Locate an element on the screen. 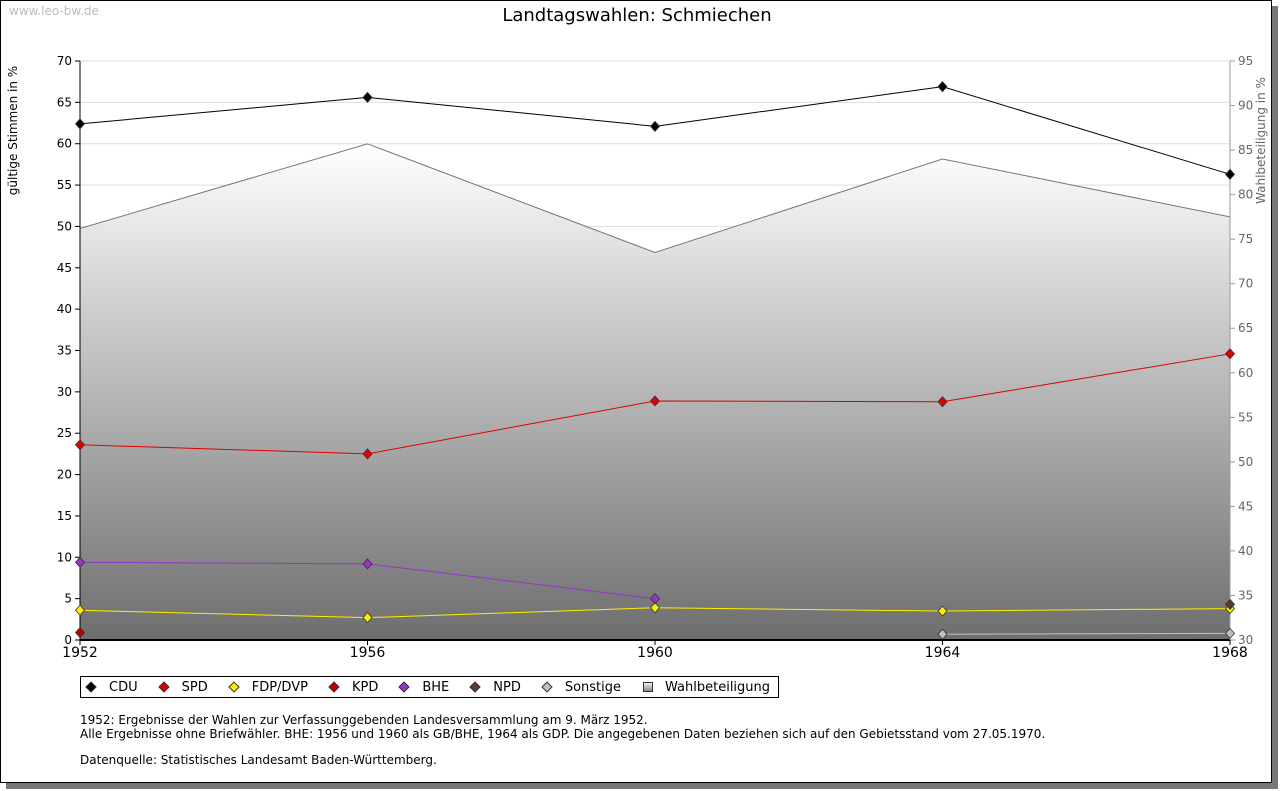 Image resolution: width=1280 pixels, height=791 pixels. y-tick-label: 15 is located at coordinates (64, 516).